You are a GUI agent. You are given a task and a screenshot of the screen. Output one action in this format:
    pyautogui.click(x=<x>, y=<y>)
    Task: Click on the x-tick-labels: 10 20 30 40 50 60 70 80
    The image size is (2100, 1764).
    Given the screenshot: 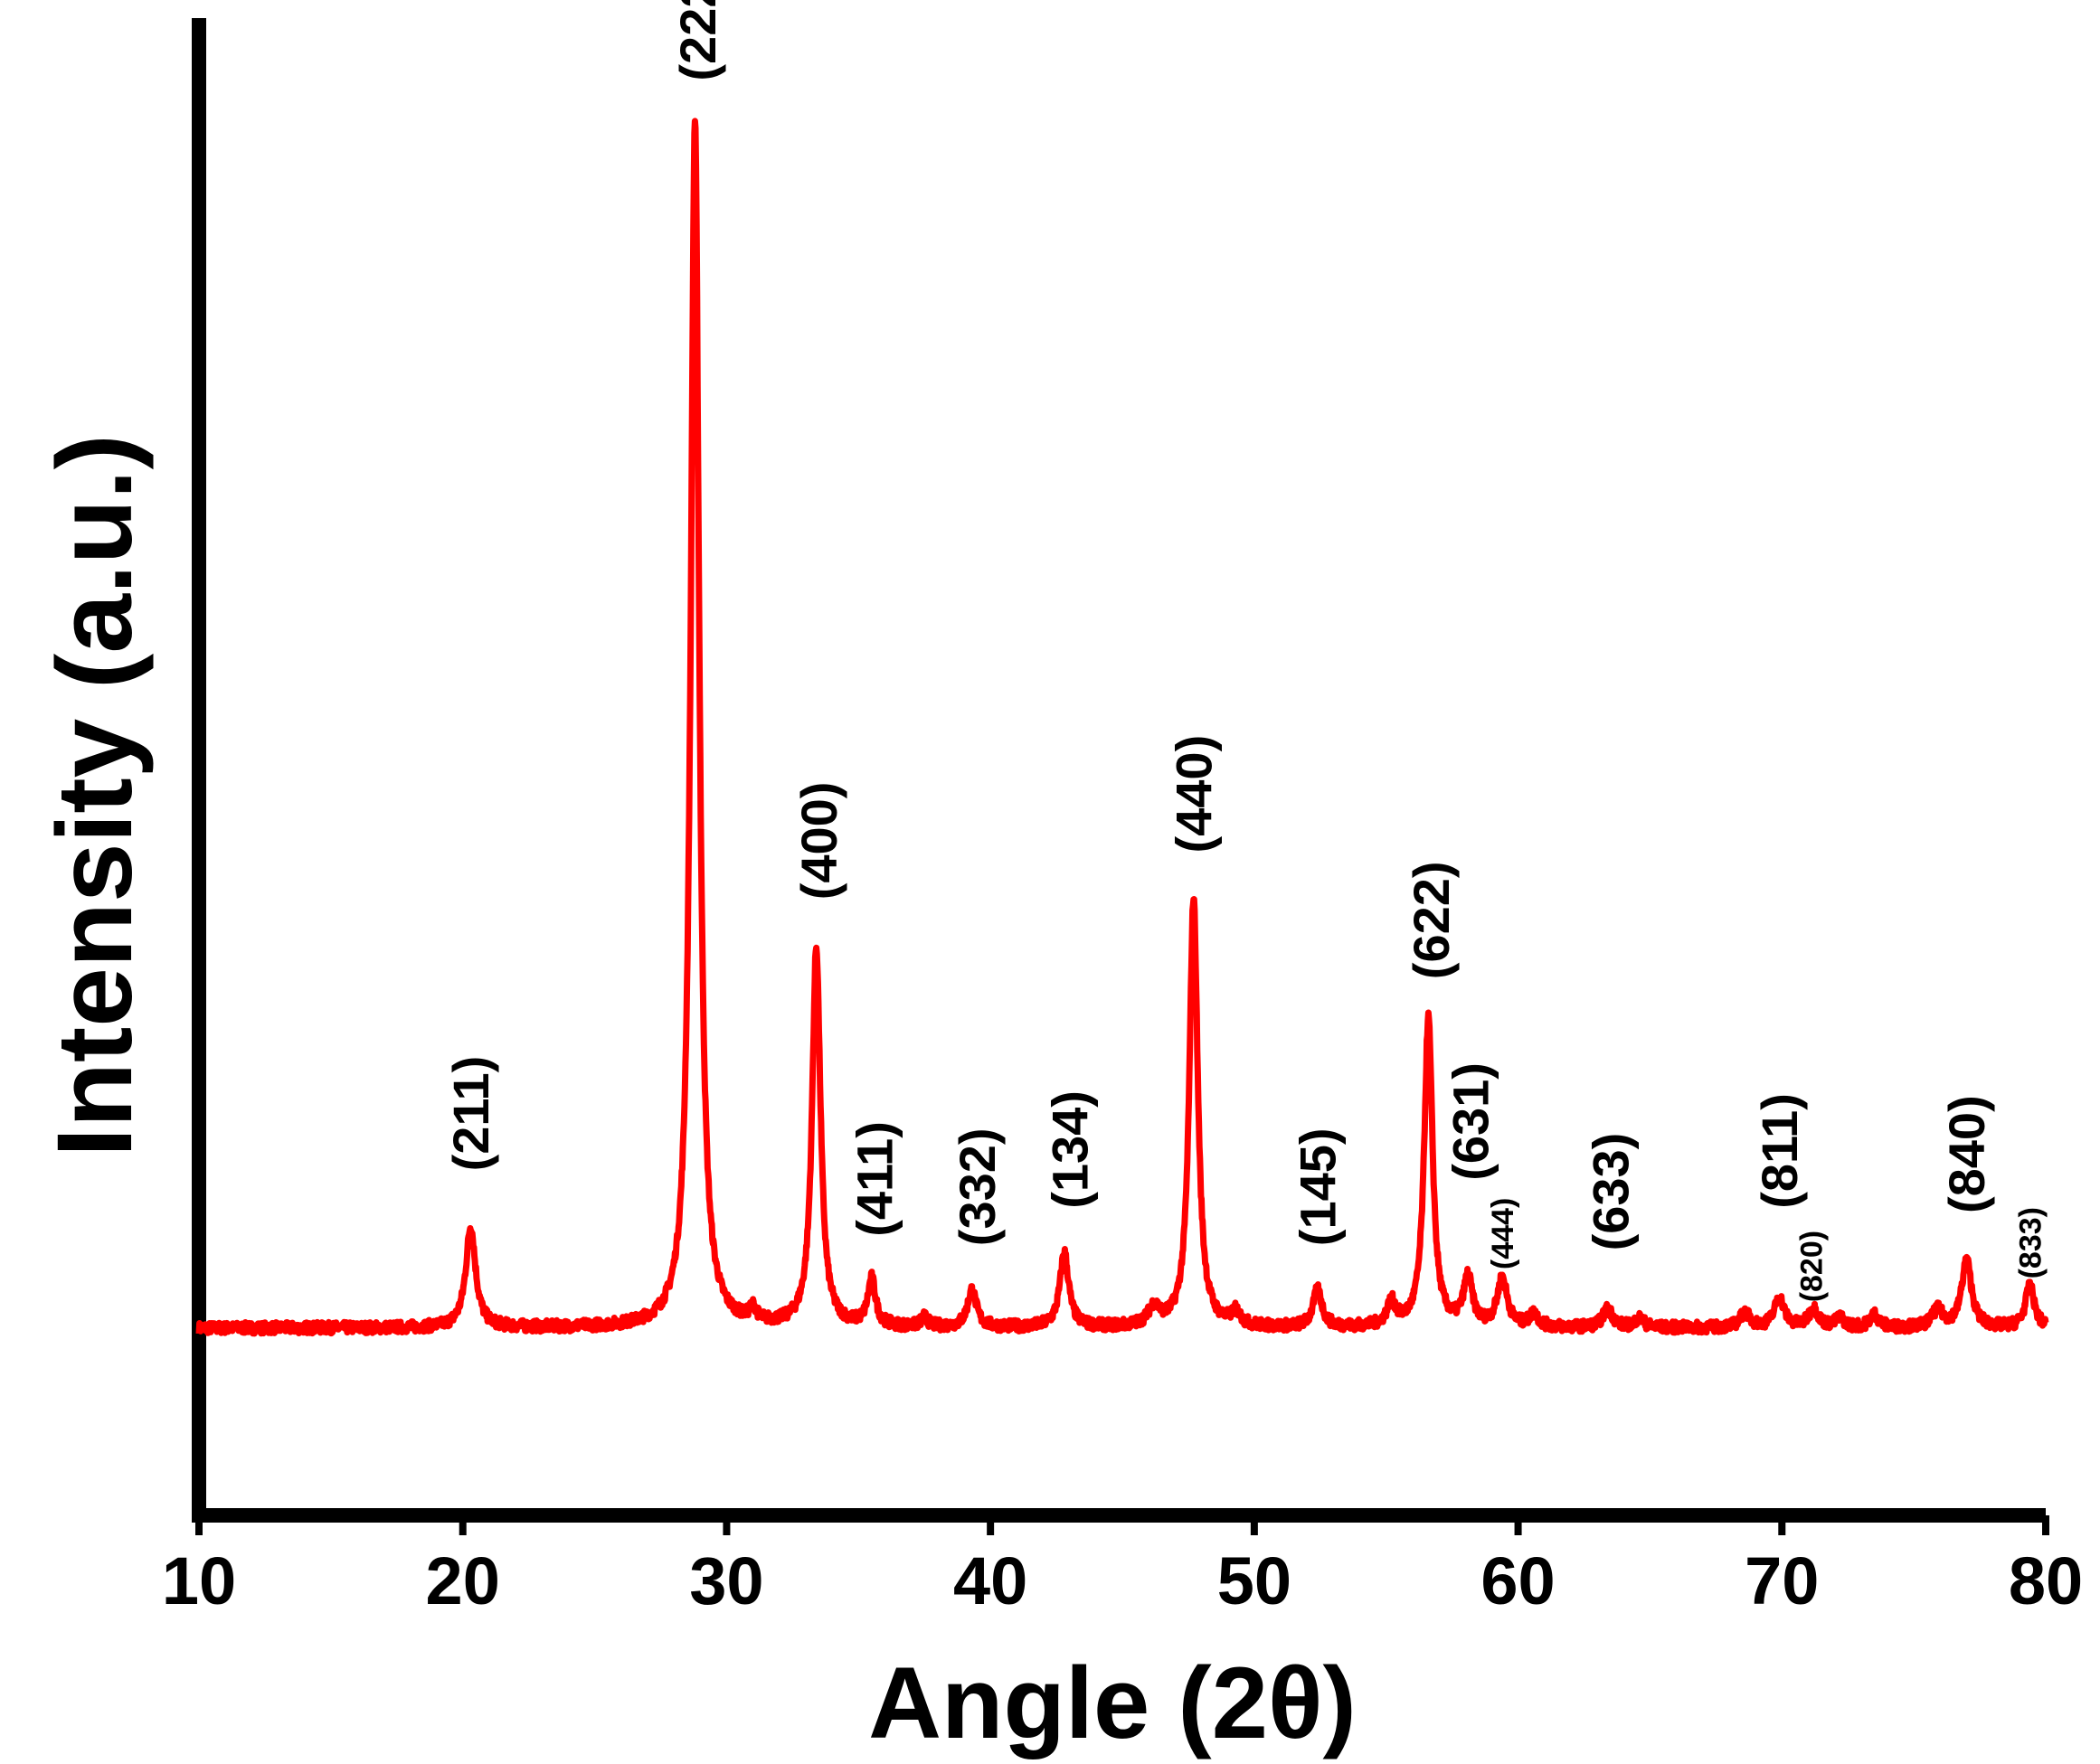 What is the action you would take?
    pyautogui.click(x=1122, y=1581)
    